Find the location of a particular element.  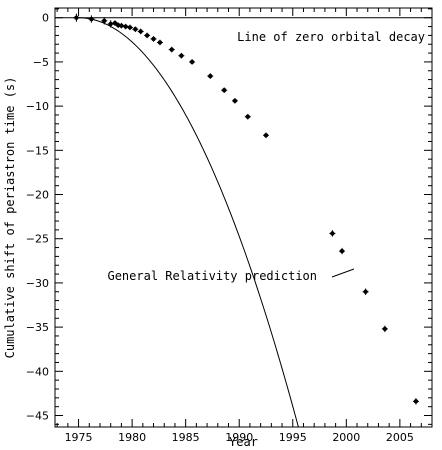

y-tick-label: −35 is located at coordinates (37, 327).